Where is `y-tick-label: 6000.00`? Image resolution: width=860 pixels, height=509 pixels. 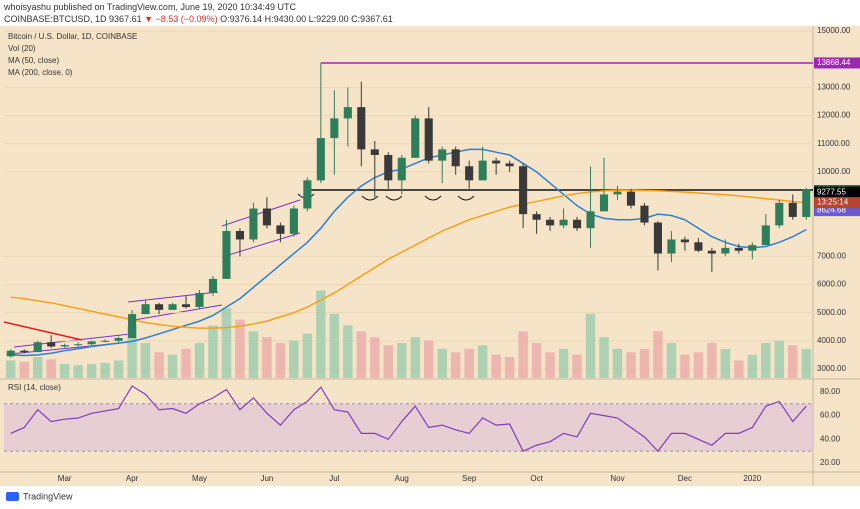
y-tick-label: 6000.00 is located at coordinates (831, 284).